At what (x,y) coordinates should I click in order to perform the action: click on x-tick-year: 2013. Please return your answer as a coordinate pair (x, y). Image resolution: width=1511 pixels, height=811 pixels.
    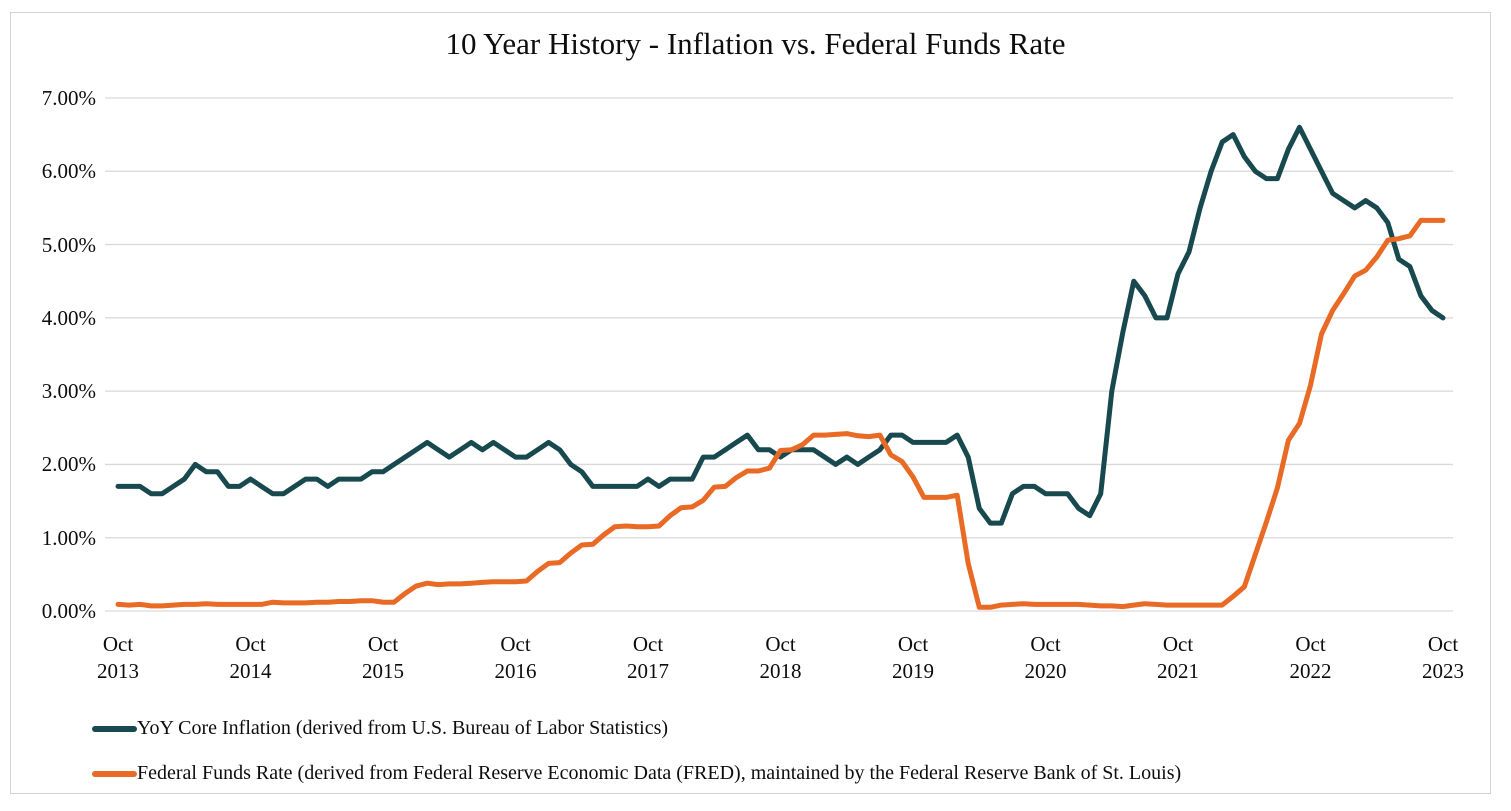
    Looking at the image, I should click on (118, 671).